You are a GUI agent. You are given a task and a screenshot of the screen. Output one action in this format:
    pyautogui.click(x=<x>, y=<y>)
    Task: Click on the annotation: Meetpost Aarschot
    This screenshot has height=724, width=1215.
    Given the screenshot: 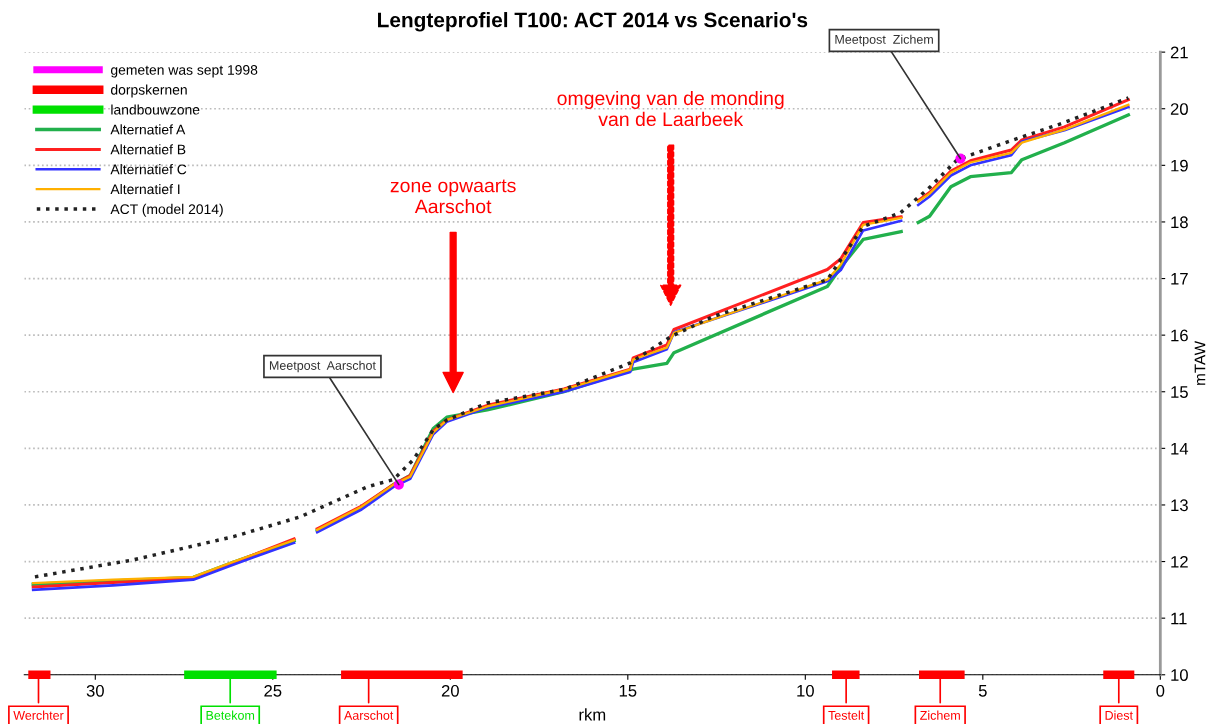 What is the action you would take?
    pyautogui.click(x=322, y=366)
    